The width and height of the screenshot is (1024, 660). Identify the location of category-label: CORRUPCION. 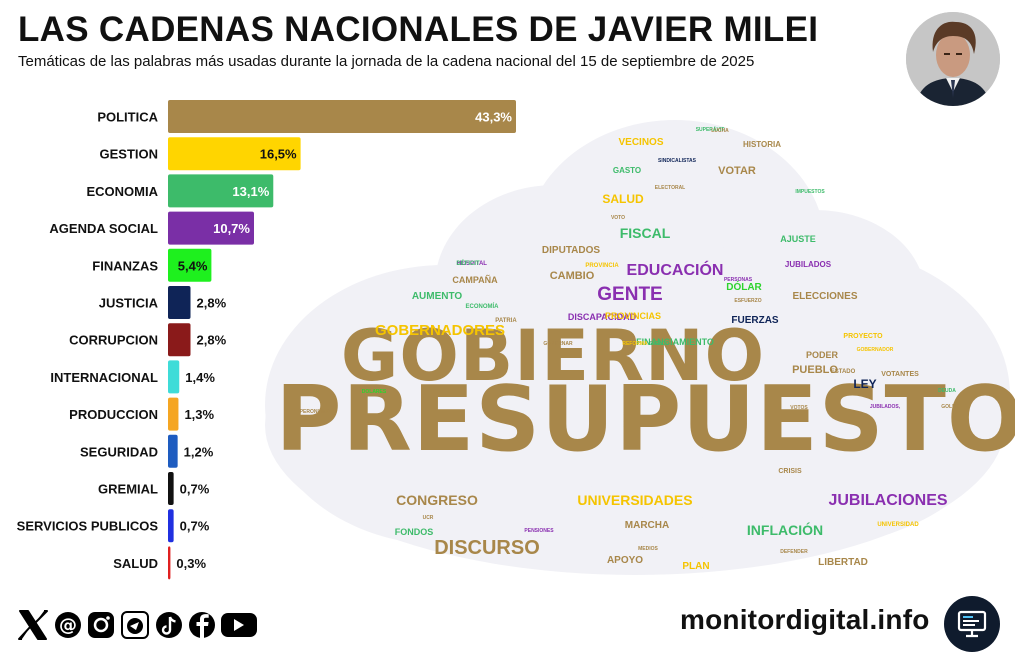
(113, 340).